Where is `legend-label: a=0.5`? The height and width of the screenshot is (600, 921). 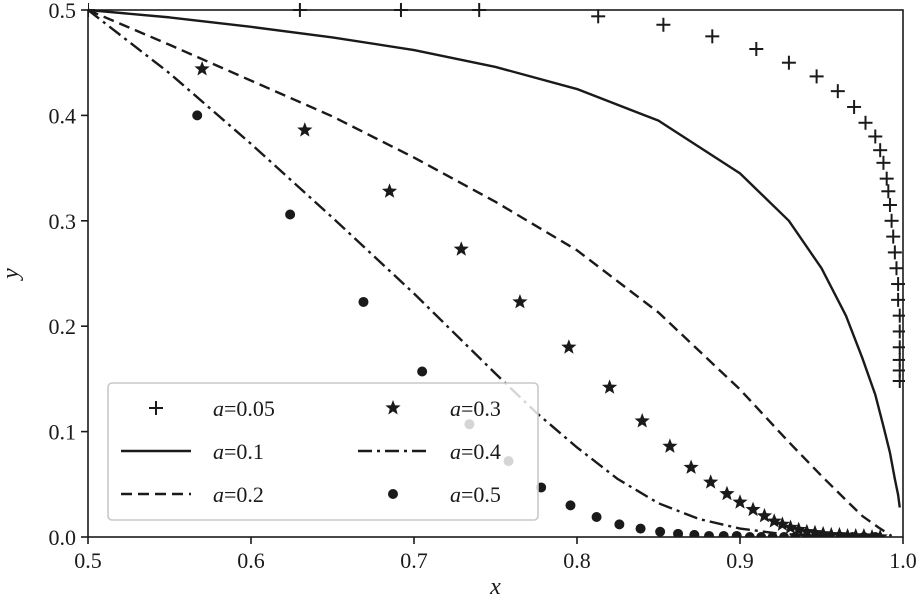
legend-label: a=0.5 is located at coordinates (475, 494).